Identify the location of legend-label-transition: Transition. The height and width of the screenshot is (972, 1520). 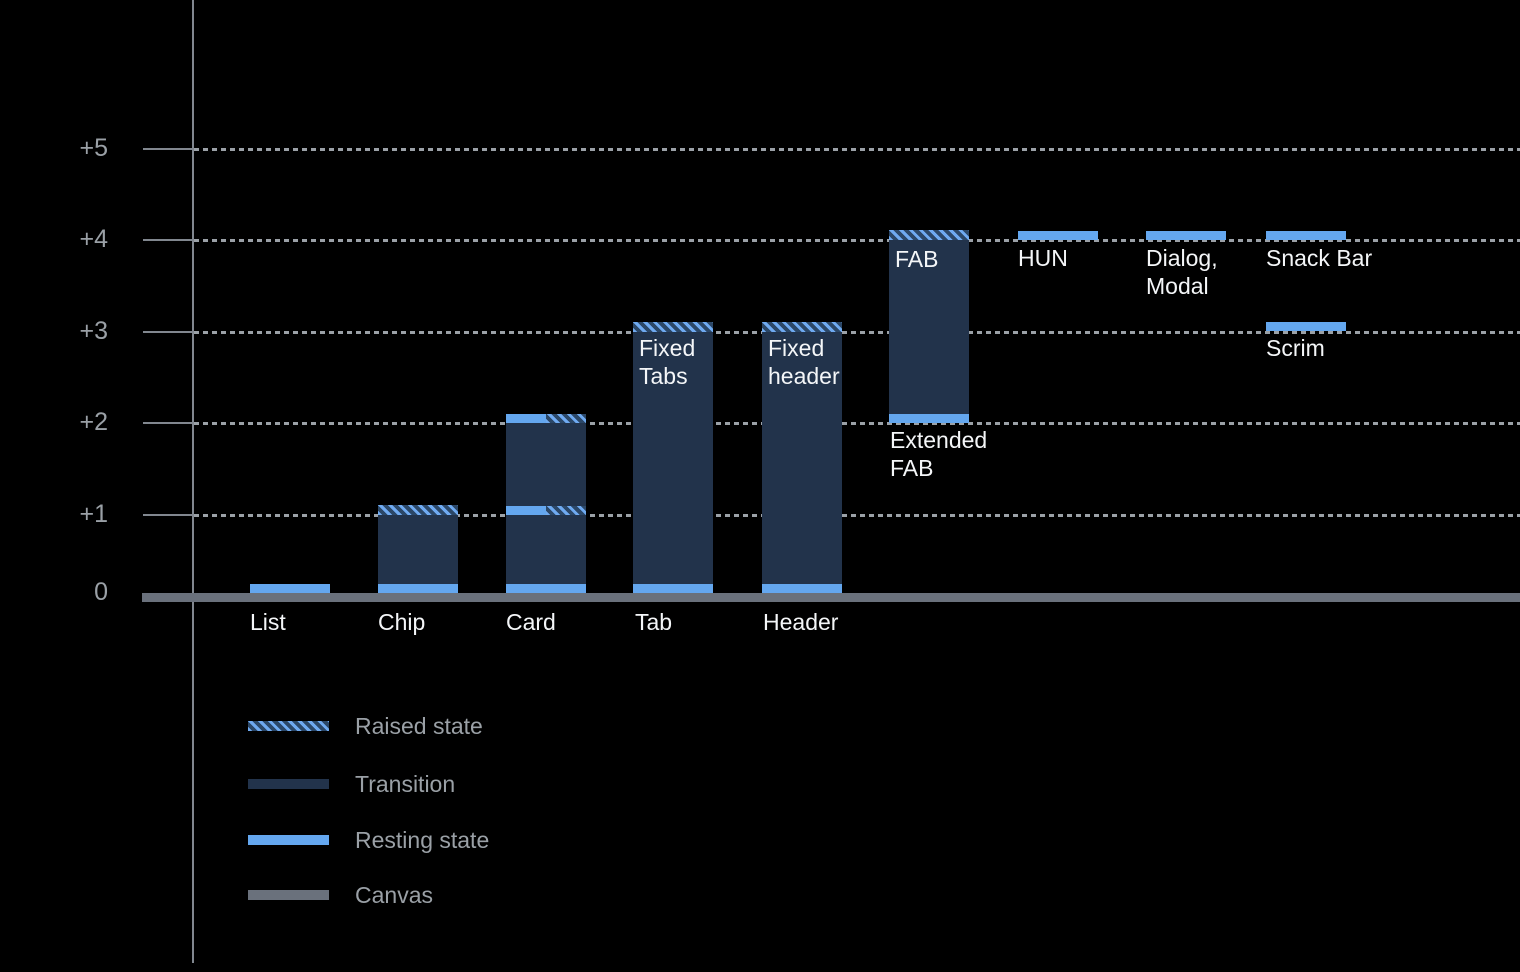
(405, 784).